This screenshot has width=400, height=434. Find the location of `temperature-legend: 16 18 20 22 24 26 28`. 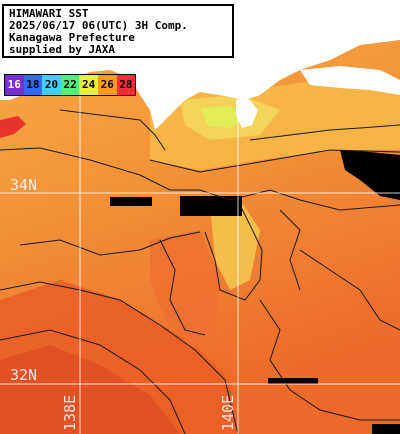

temperature-legend: 16 18 20 22 24 26 28 is located at coordinates (70, 85).